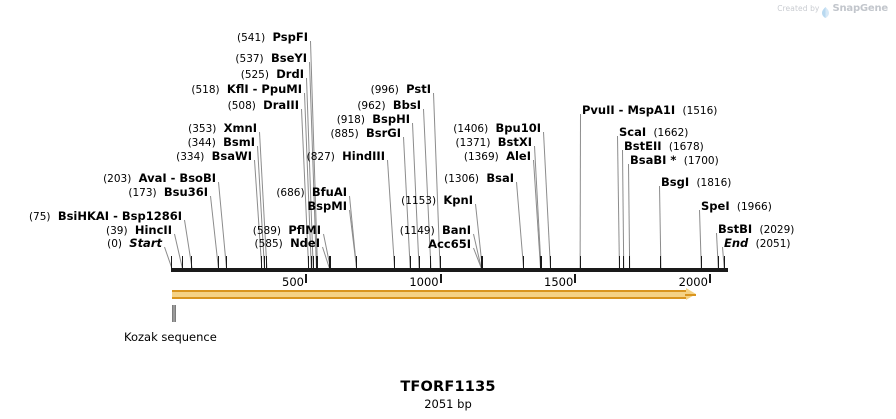 The height and width of the screenshot is (419, 896). I want to click on restriction-site-label: (537) BseYI, so click(153, 59).